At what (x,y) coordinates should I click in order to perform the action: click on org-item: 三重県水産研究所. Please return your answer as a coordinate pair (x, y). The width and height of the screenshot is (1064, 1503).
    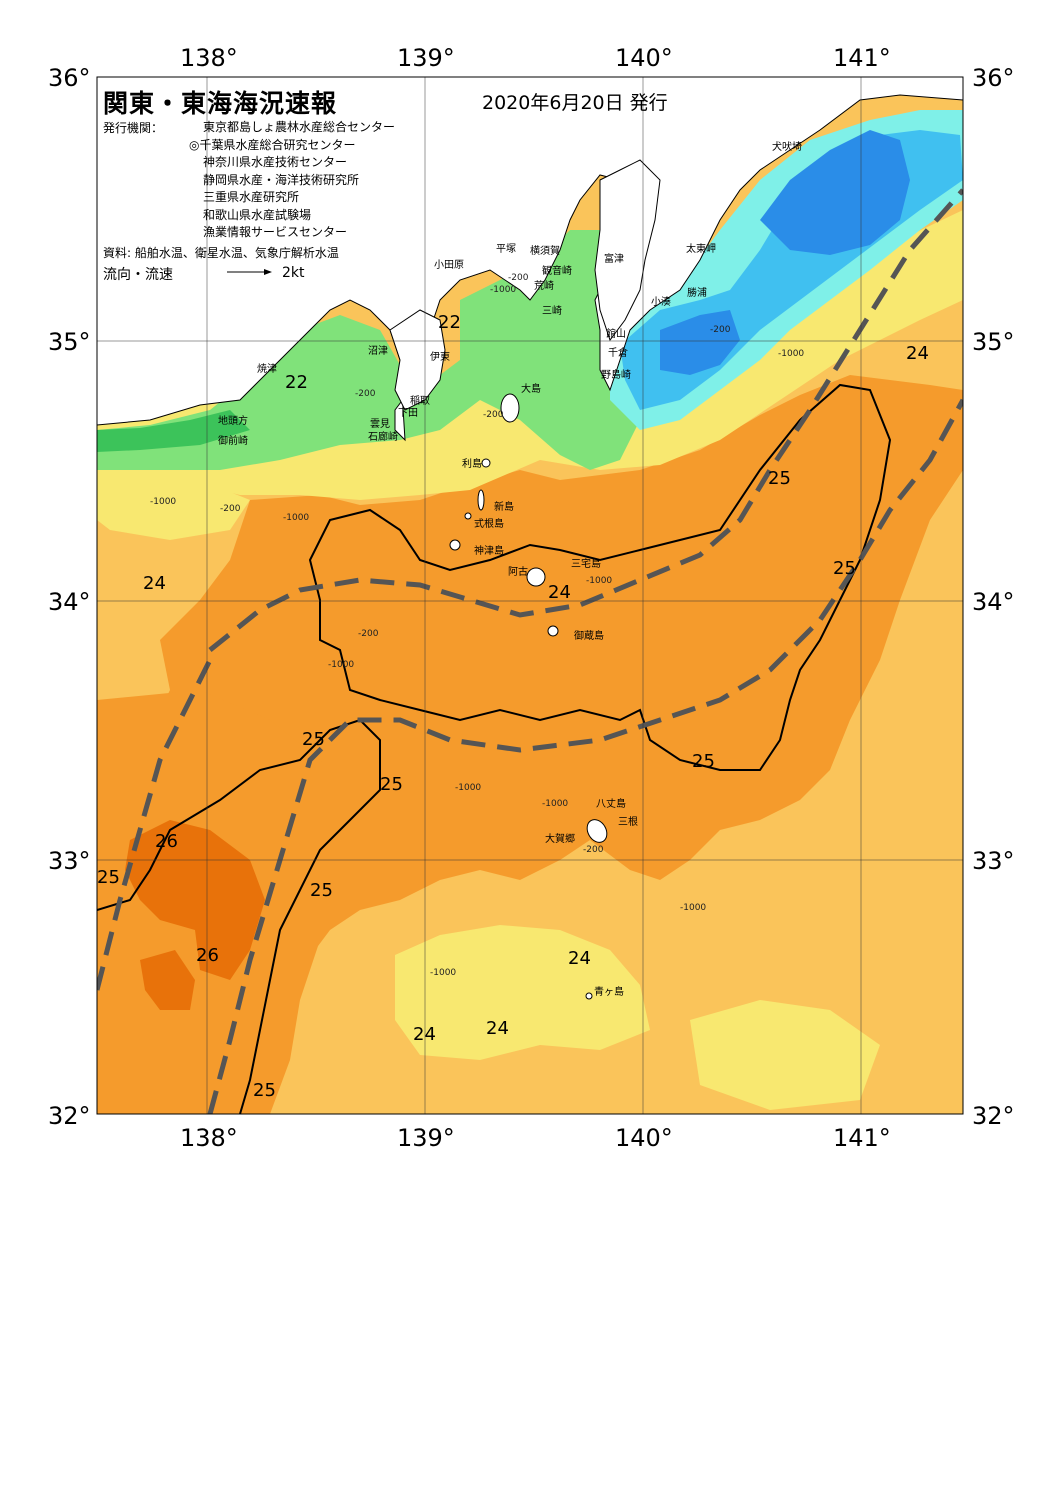
    Looking at the image, I should click on (251, 197).